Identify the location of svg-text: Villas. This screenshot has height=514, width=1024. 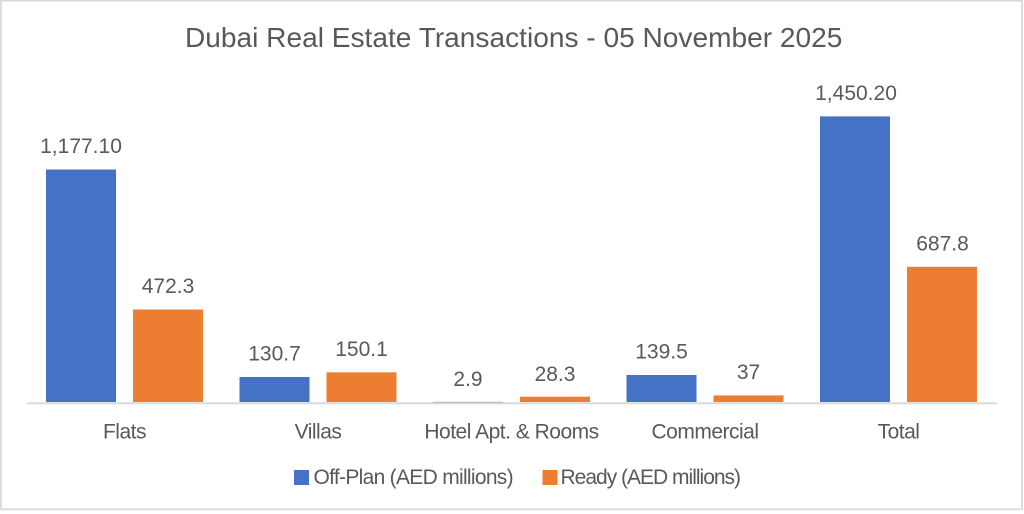
(318, 432).